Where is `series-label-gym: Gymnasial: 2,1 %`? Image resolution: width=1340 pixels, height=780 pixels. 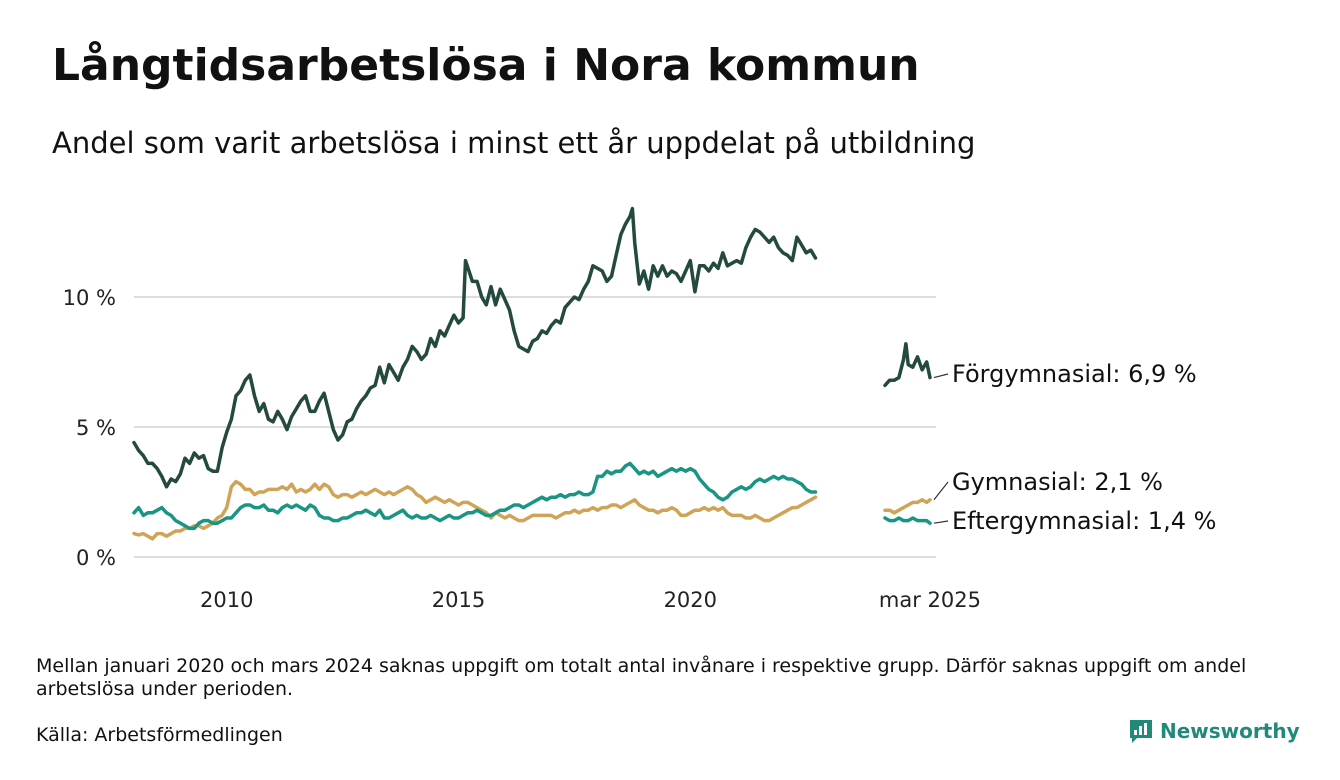
series-label-gym: Gymnasial: 2,1 % is located at coordinates (1057, 482).